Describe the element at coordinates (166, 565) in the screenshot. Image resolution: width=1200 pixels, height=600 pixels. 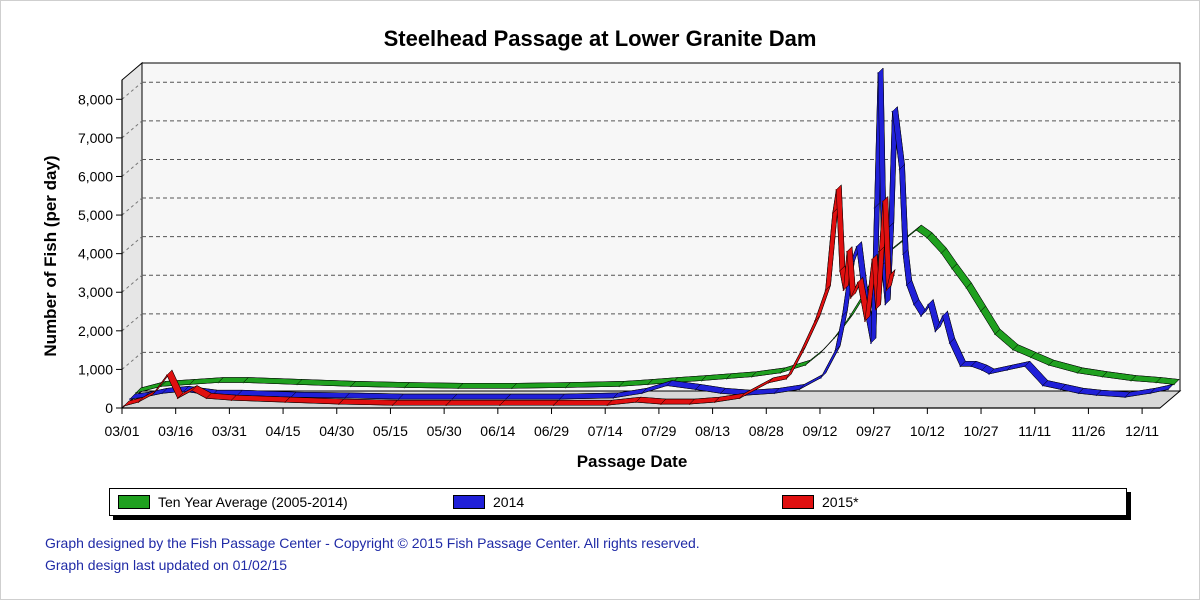
I see `footer-updated: Graph design last updated on 01/02/15` at that location.